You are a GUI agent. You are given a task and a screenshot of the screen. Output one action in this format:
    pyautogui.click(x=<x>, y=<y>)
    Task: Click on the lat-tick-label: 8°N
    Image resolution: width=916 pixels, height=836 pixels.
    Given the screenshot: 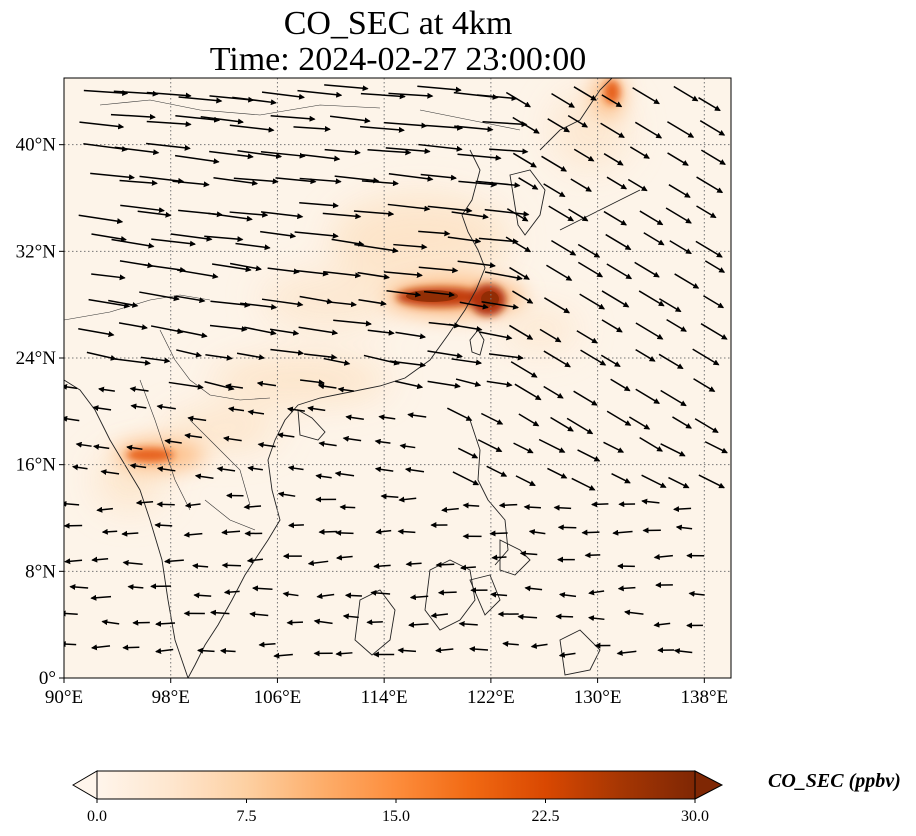 What is the action you would take?
    pyautogui.click(x=40, y=571)
    